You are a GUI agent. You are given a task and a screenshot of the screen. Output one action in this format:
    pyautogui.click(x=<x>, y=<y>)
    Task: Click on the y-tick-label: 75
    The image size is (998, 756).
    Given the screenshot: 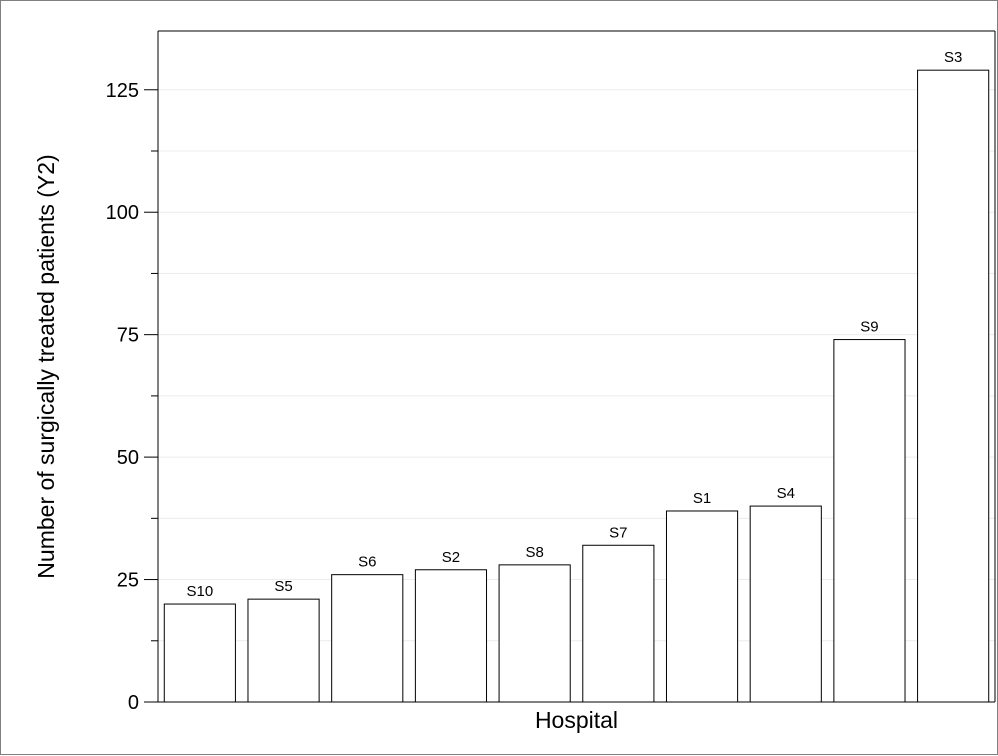 What is the action you would take?
    pyautogui.click(x=128, y=336)
    